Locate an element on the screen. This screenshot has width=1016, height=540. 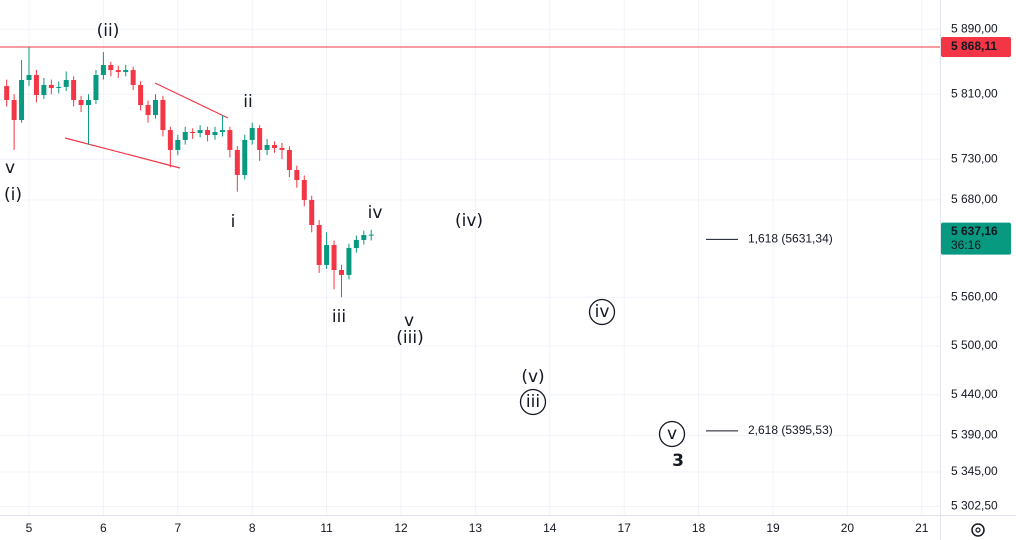
wave-label: (v) is located at coordinates (532, 377).